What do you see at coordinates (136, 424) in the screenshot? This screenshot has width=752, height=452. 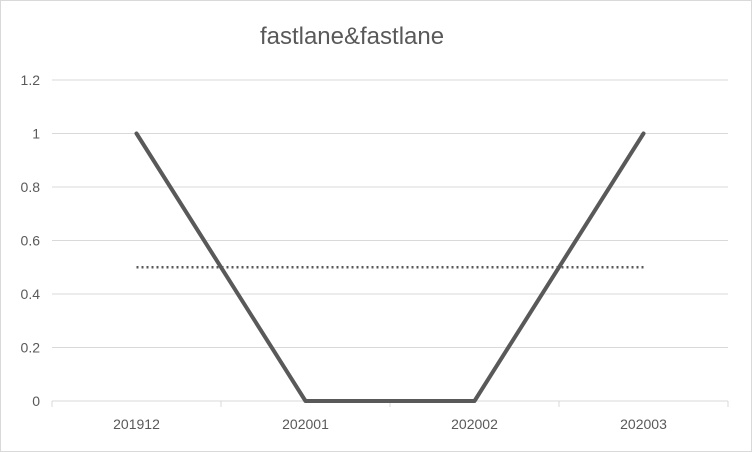 I see `x-tick-label: 201912` at bounding box center [136, 424].